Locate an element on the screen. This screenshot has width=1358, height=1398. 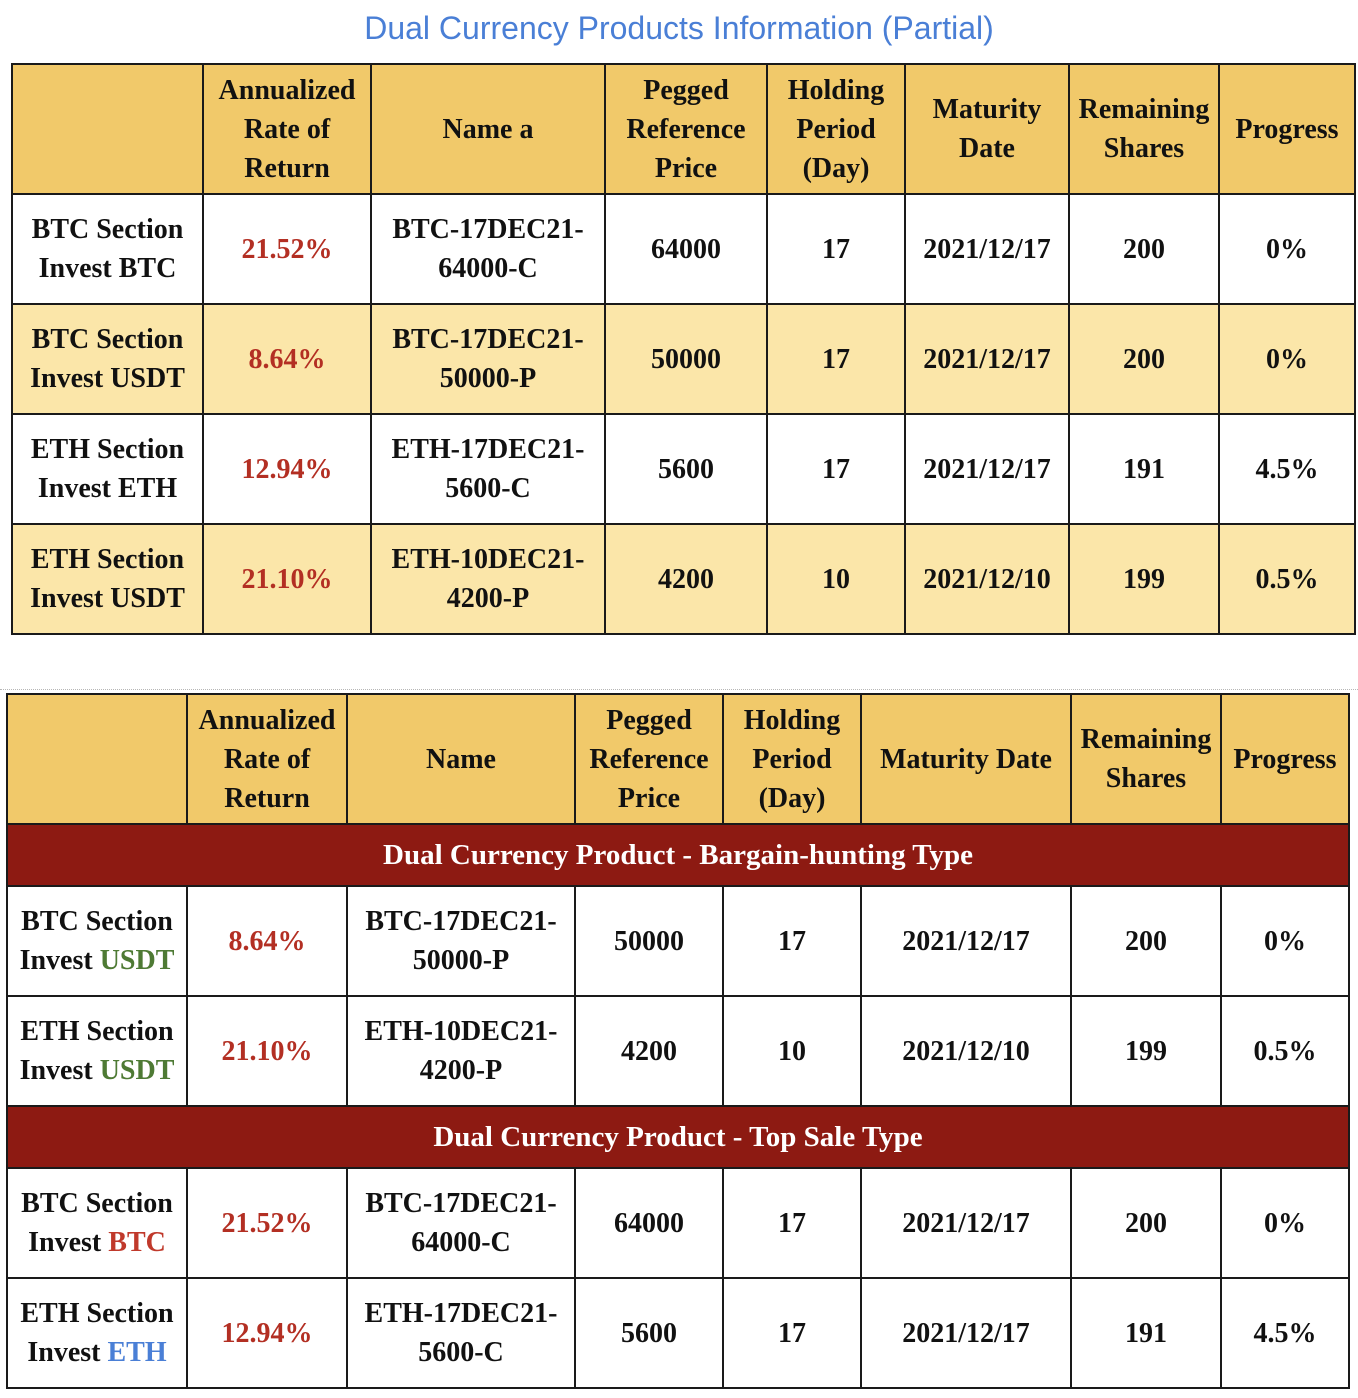
divider is located at coordinates (679, 689).